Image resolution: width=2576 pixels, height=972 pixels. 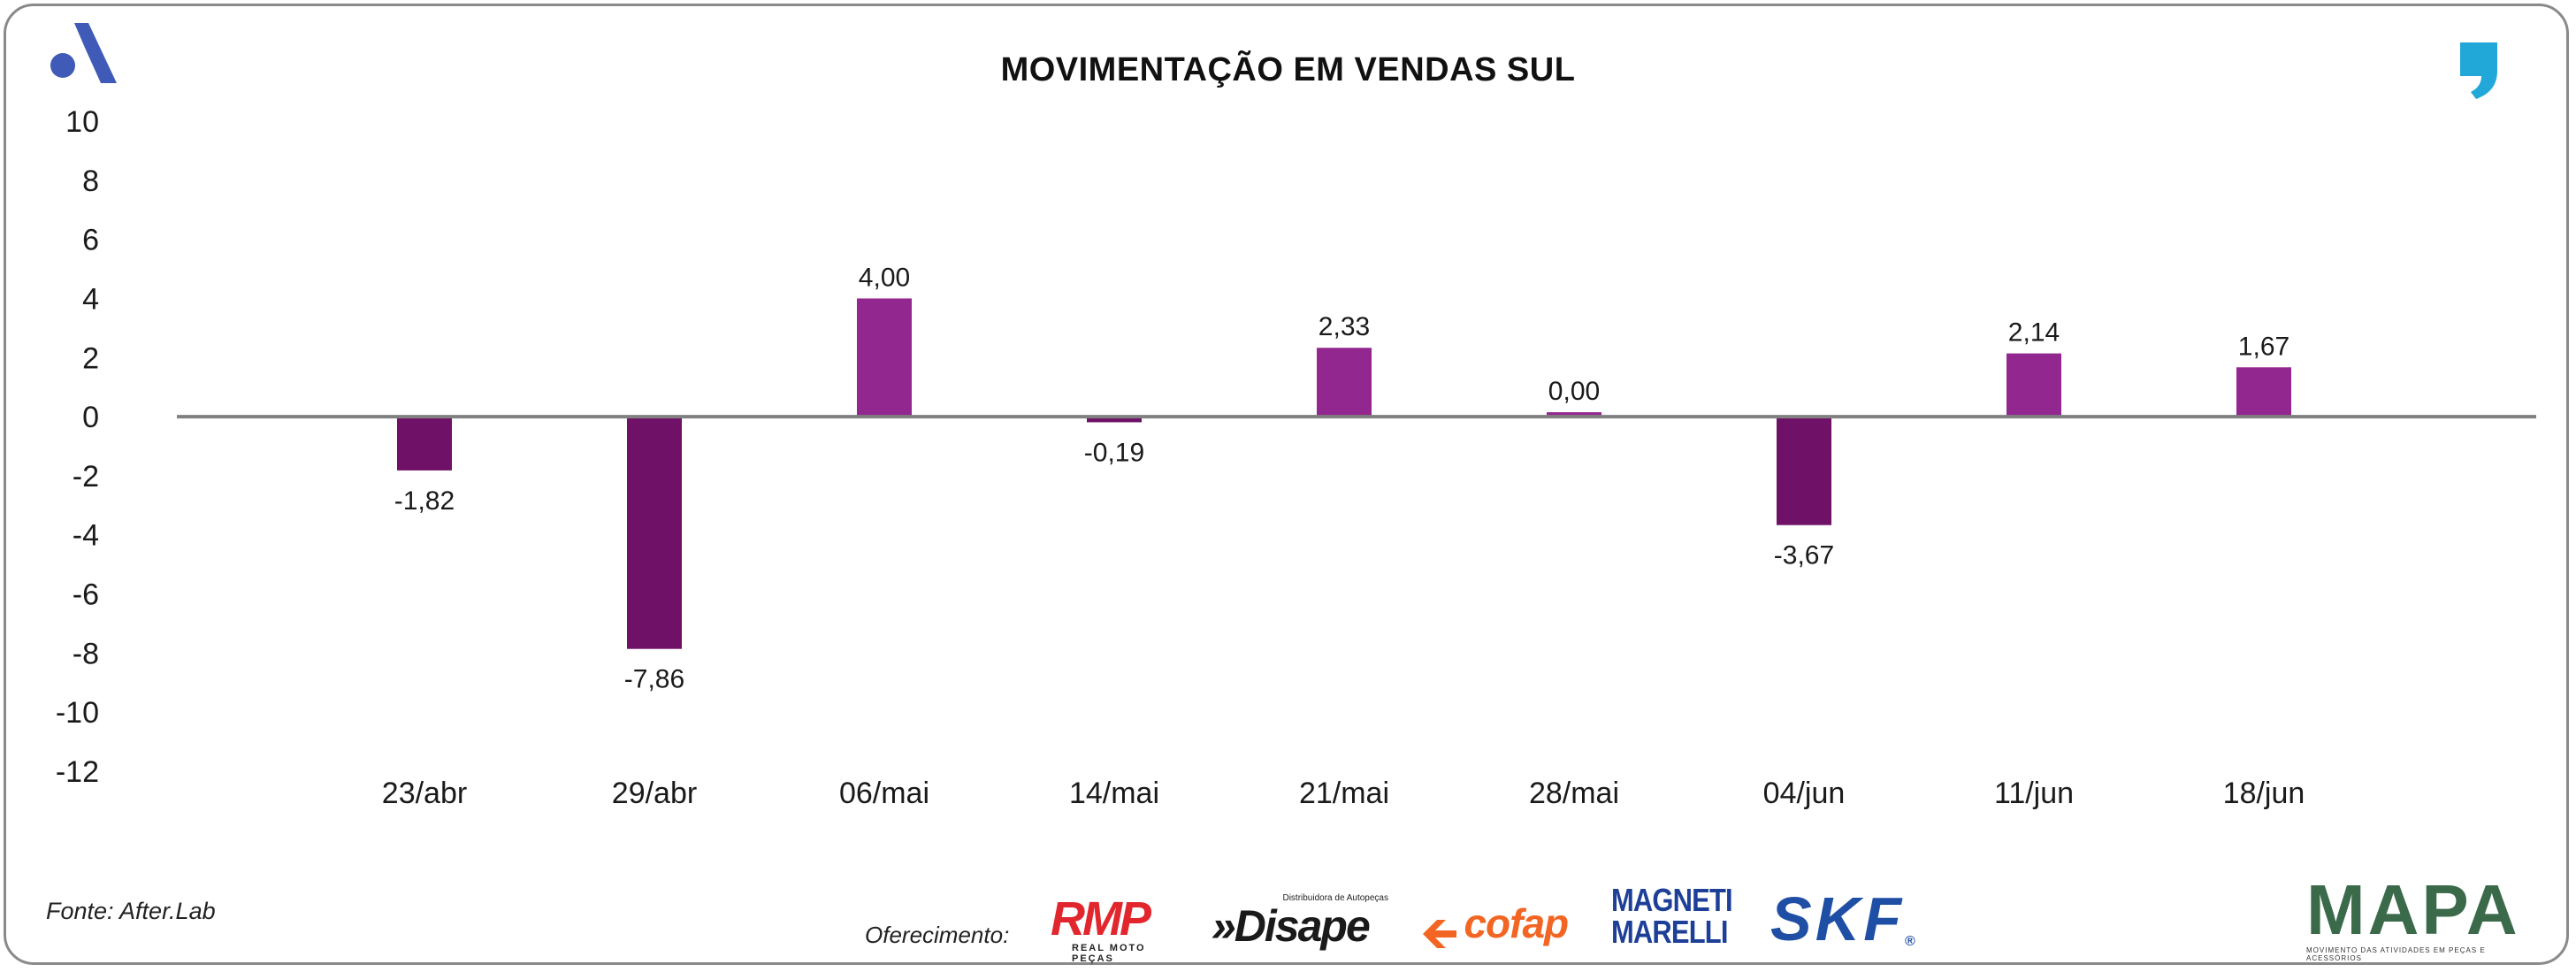 I want to click on y-tick-label: -2, so click(x=86, y=477).